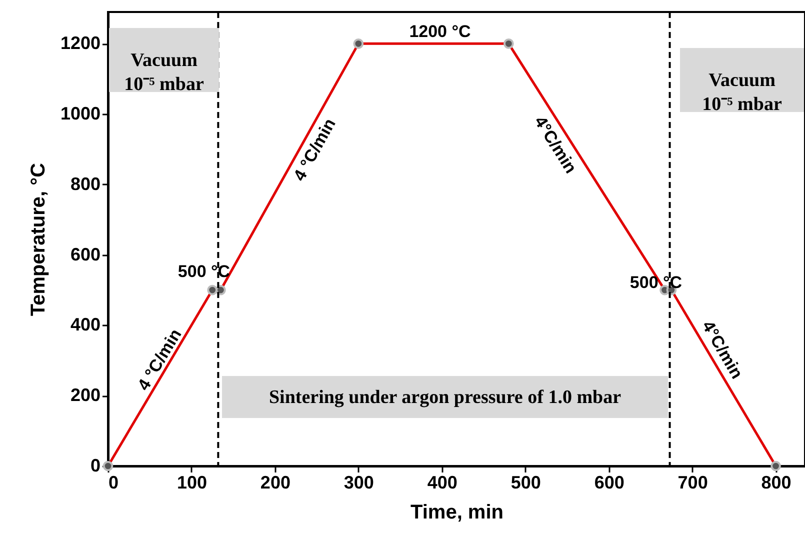 The height and width of the screenshot is (546, 805). What do you see at coordinates (457, 513) in the screenshot?
I see `x-axis-title: Time, min` at bounding box center [457, 513].